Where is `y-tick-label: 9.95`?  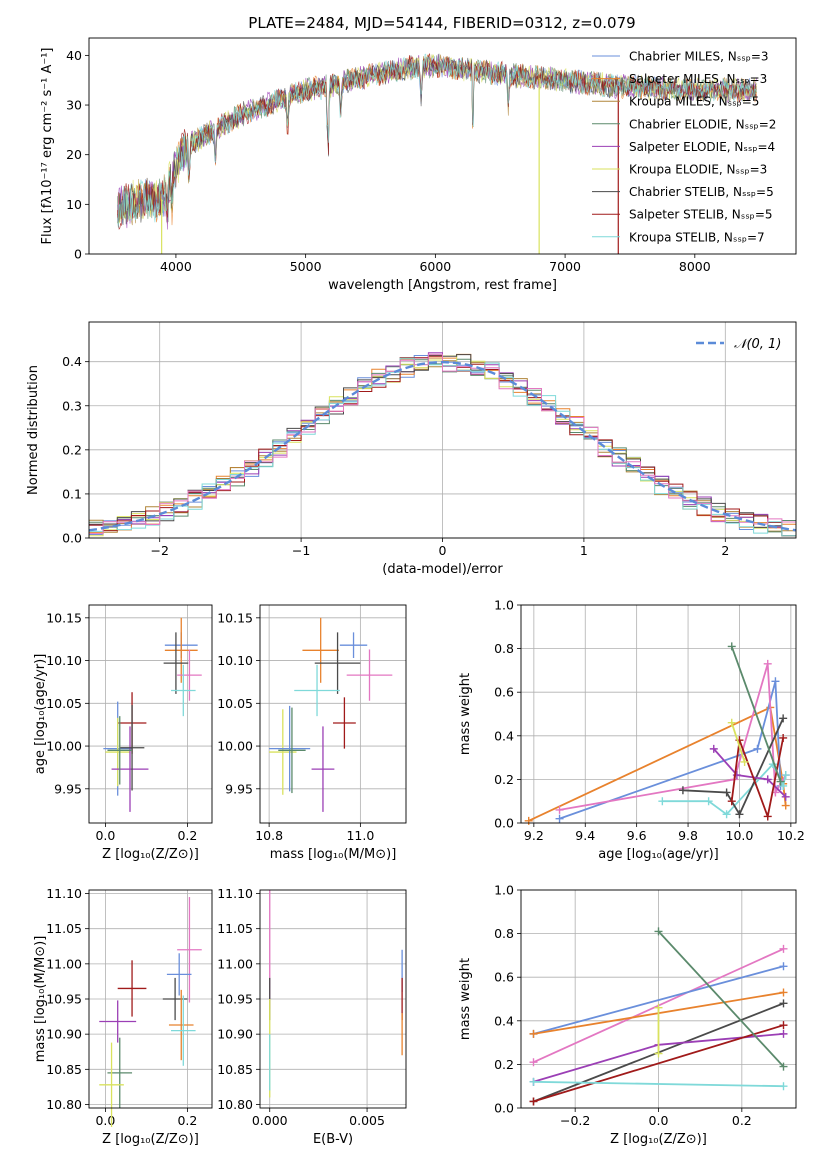 y-tick-label: 9.95 is located at coordinates (68, 788).